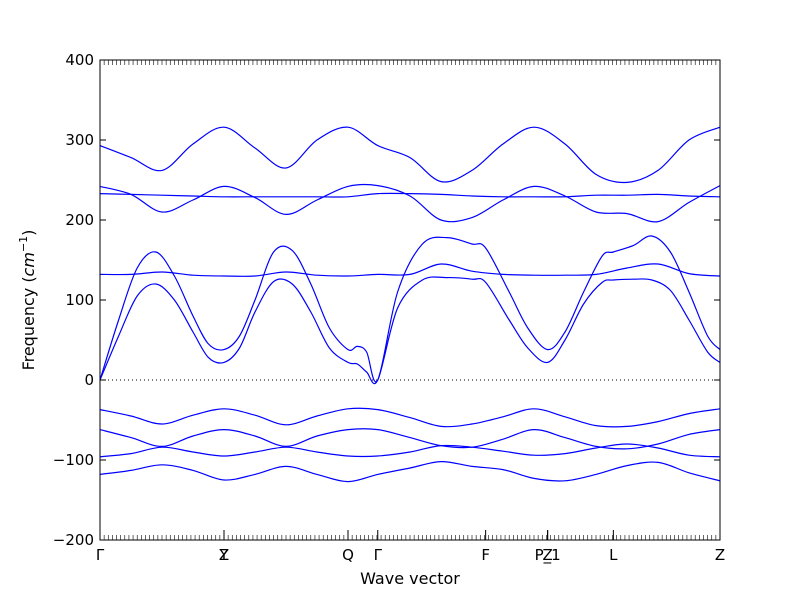 The image size is (800, 600). Describe the element at coordinates (28, 233) in the screenshot. I see `y-axis-title-close: )` at that location.